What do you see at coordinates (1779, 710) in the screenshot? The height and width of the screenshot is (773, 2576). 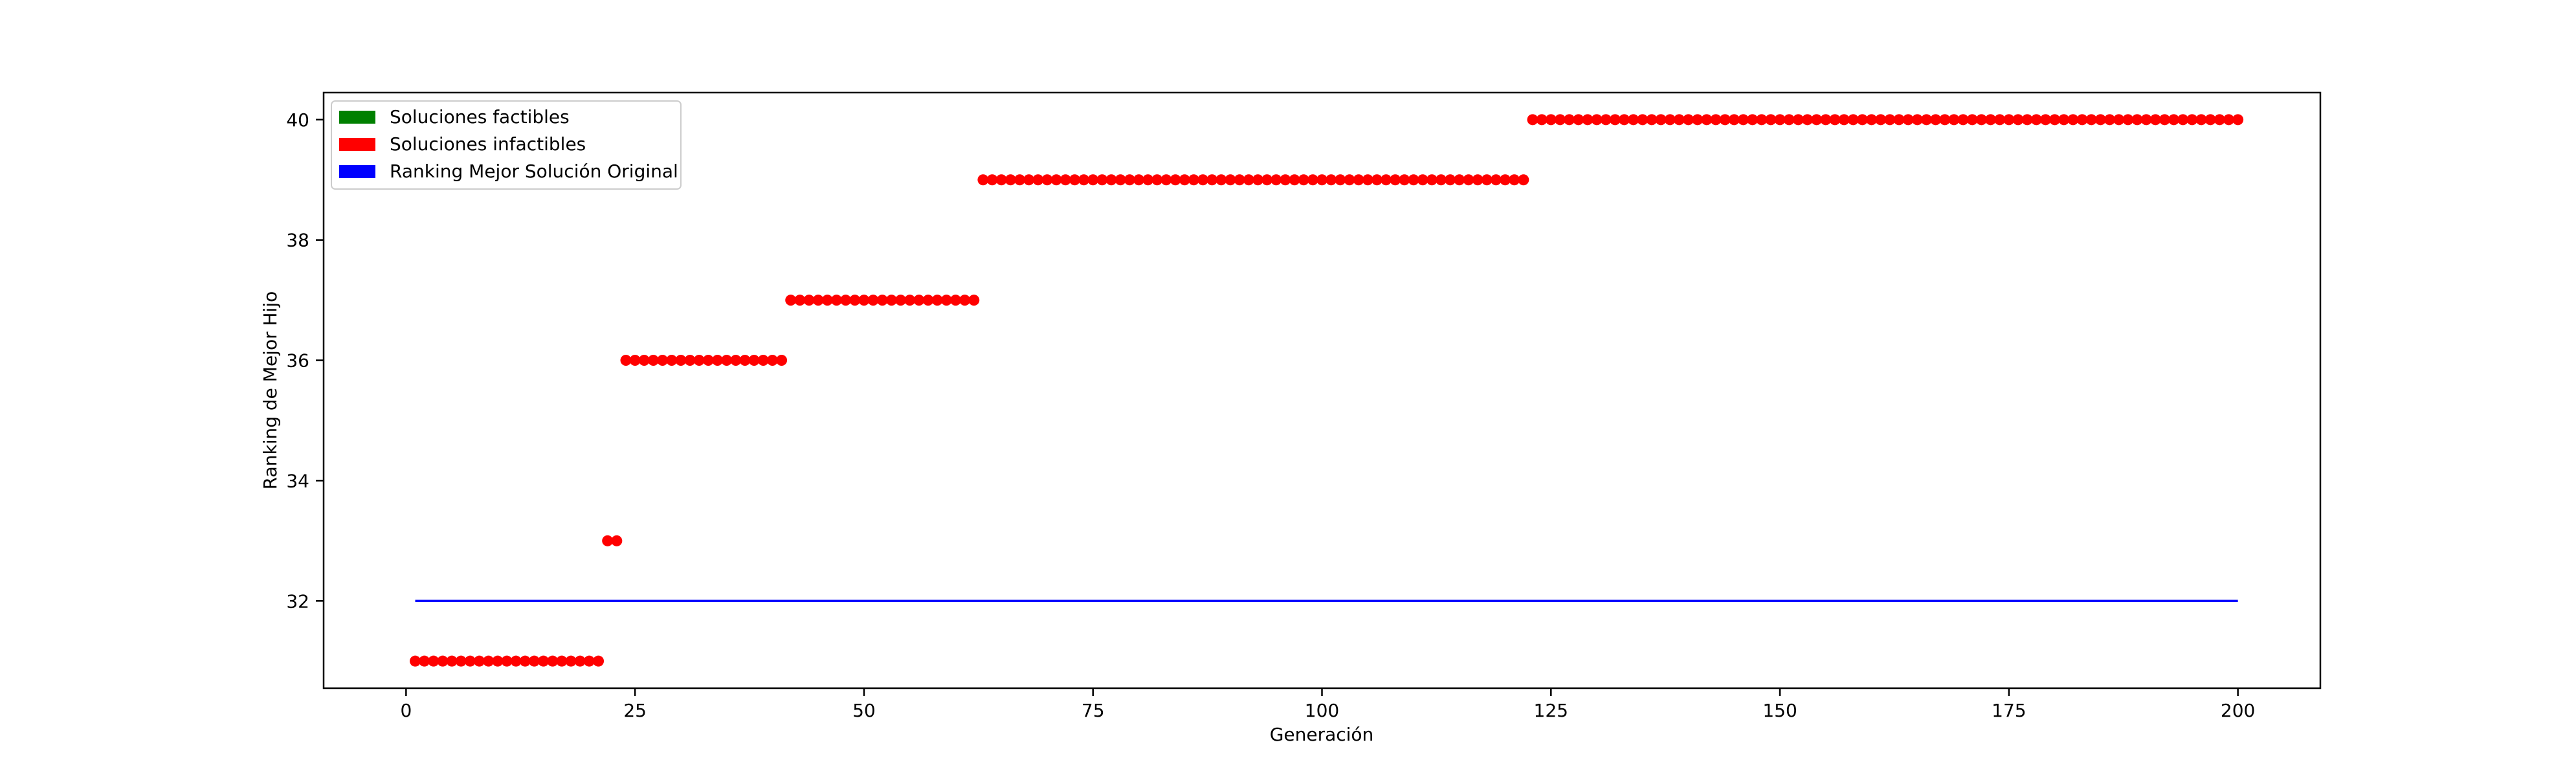 I see `x-tick-label: 150` at bounding box center [1779, 710].